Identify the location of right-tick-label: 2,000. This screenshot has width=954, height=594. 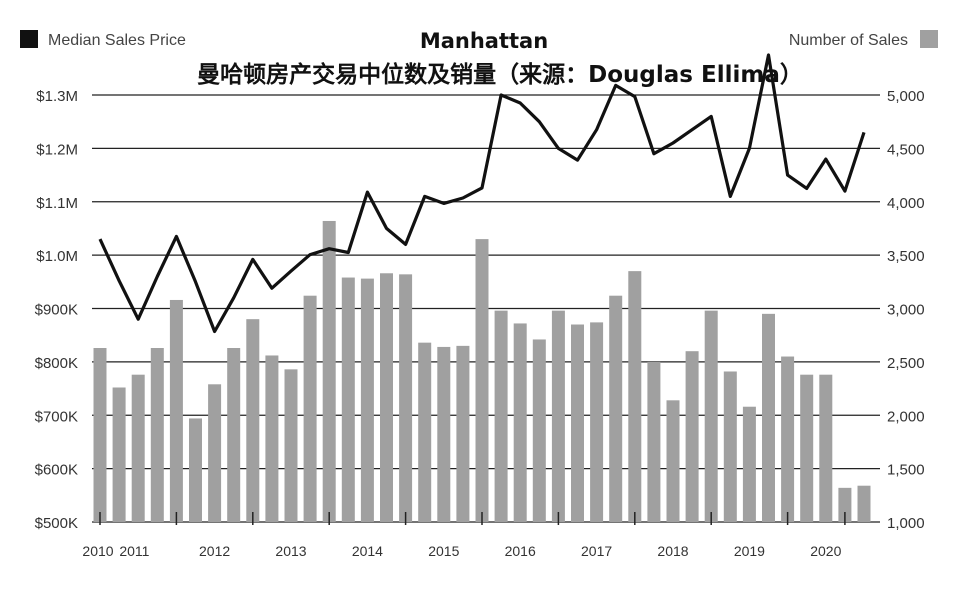
(906, 416).